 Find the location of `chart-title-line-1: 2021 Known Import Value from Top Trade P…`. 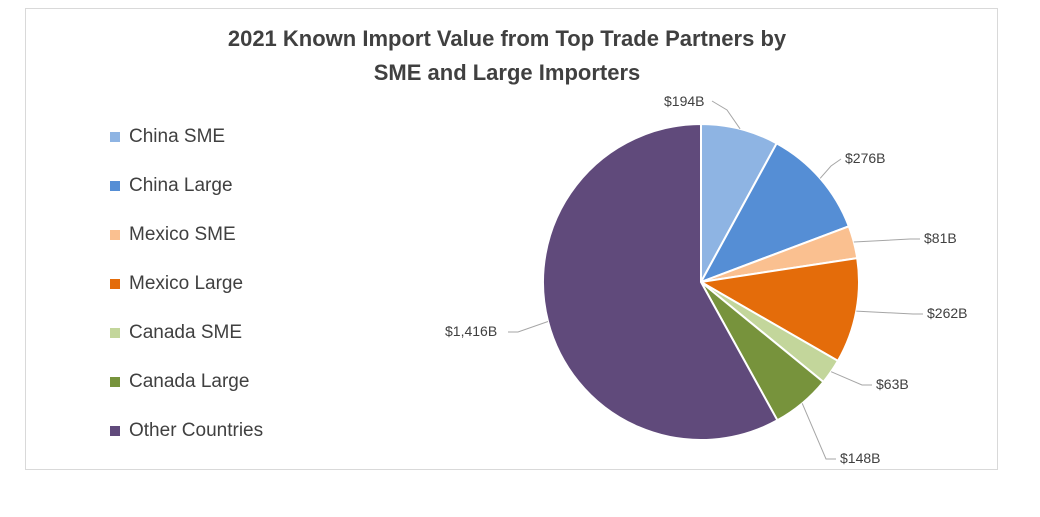

chart-title-line-1: 2021 Known Import Value from Top Trade P… is located at coordinates (507, 38).